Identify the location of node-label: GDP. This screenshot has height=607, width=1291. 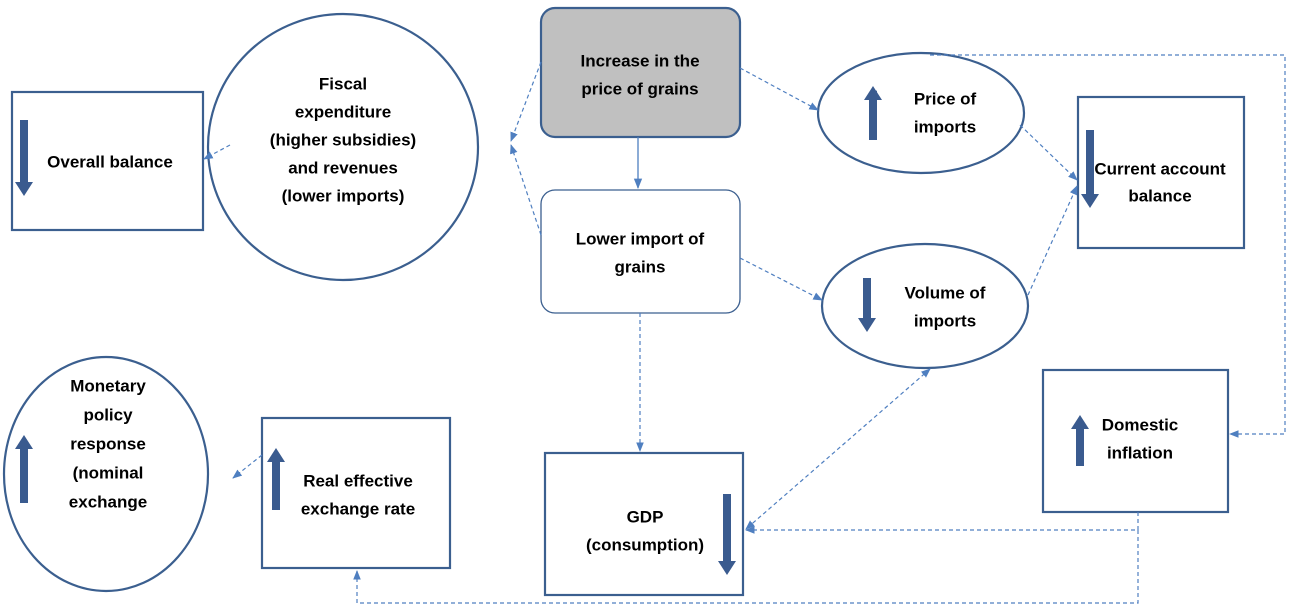
(645, 516).